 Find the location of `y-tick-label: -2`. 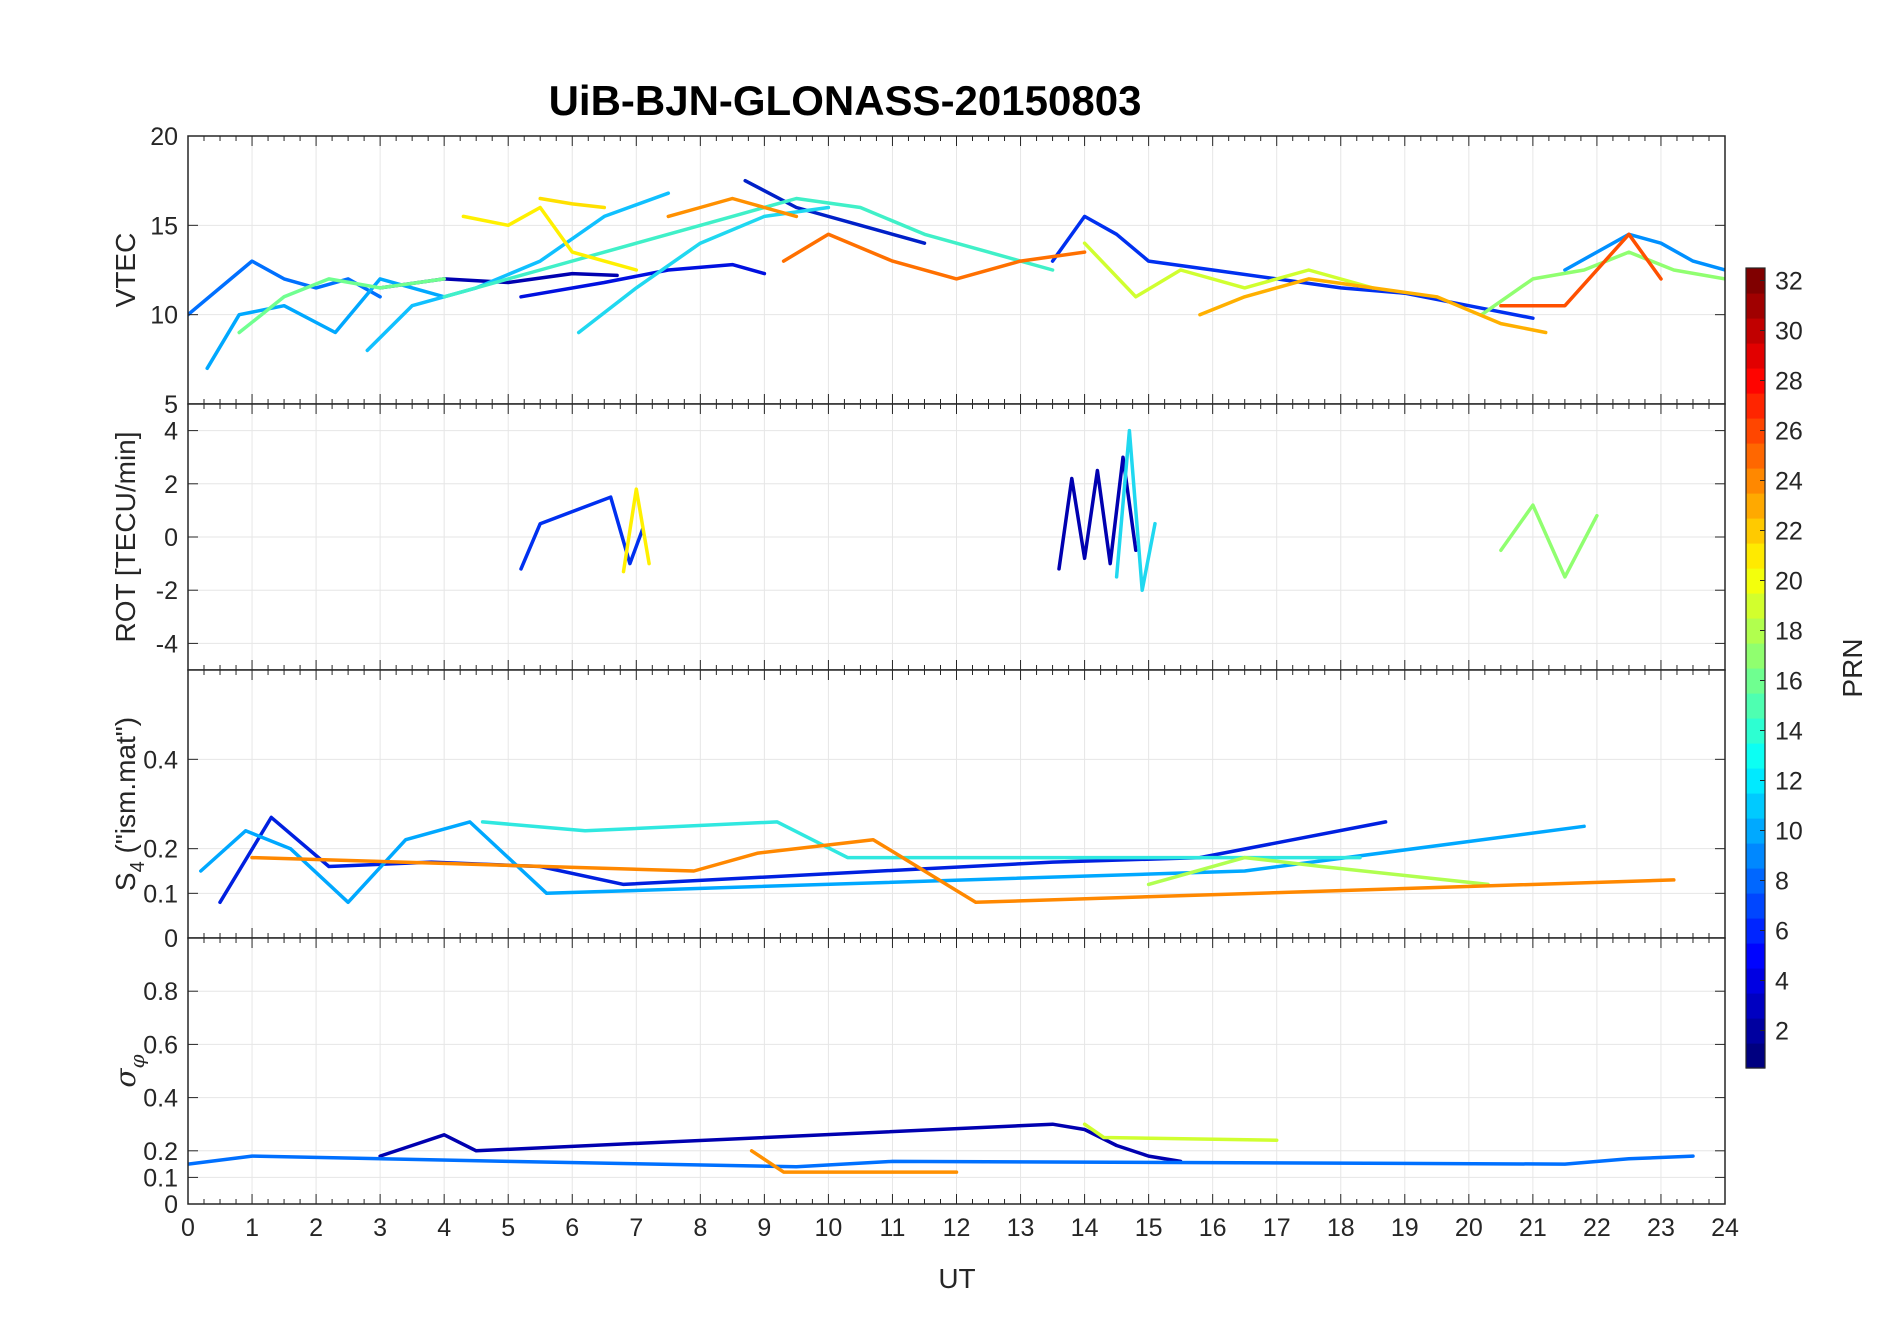

y-tick-label: -2 is located at coordinates (167, 591).